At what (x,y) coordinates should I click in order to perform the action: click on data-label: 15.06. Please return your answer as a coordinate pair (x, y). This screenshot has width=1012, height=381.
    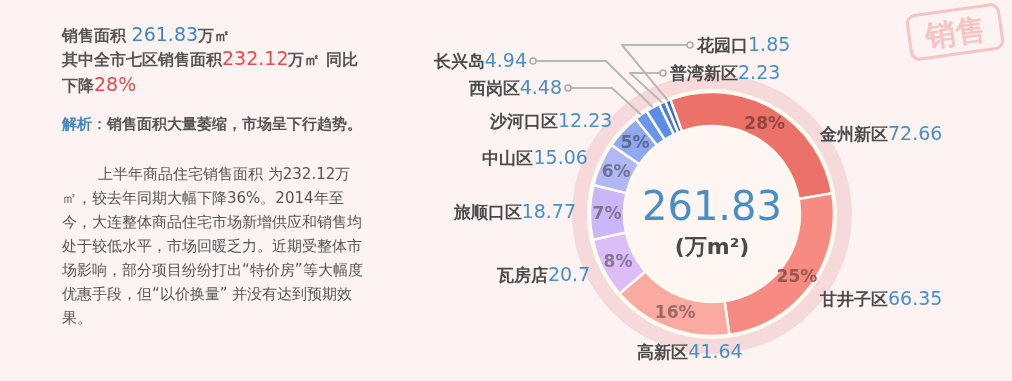
    Looking at the image, I should click on (560, 157).